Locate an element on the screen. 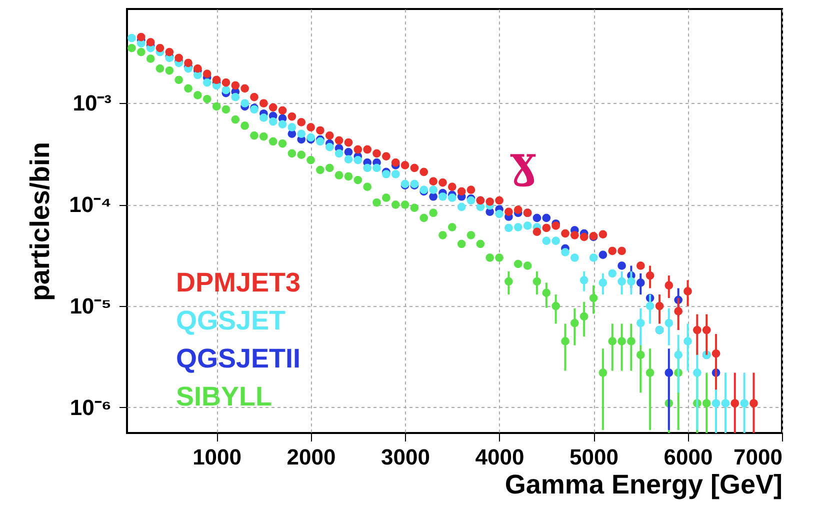 This screenshot has height=509, width=821. x-tick-label: 2000 is located at coordinates (311, 457).